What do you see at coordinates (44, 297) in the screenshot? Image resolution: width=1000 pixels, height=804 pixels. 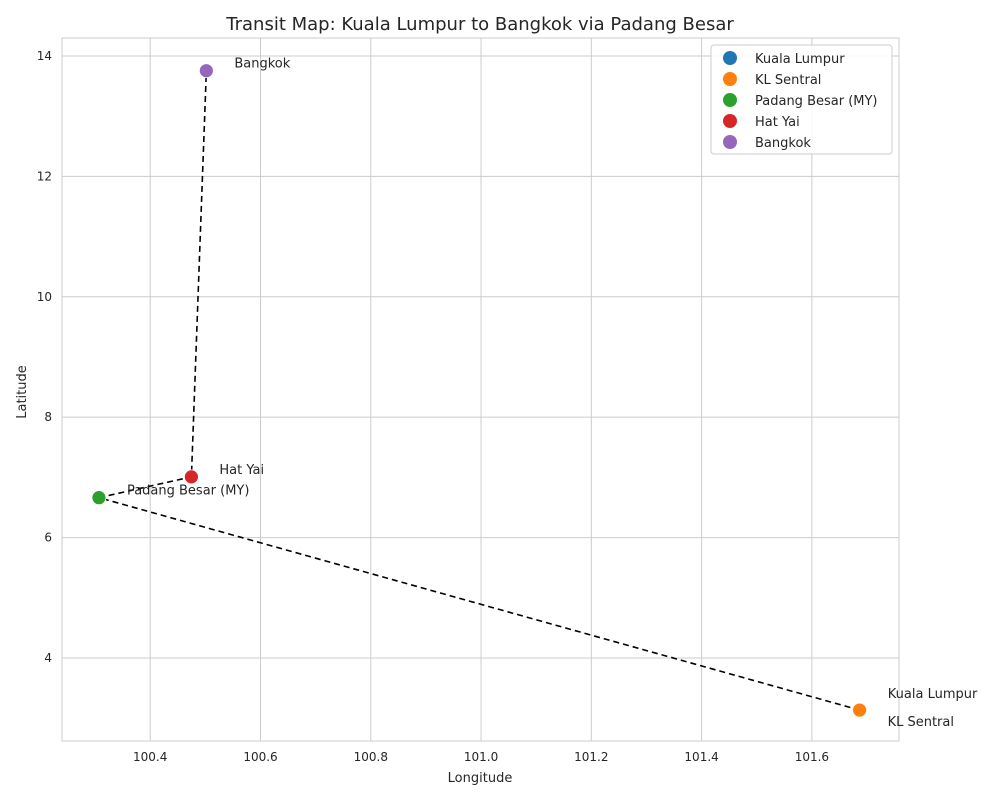 I see `y-tick-label: 10` at bounding box center [44, 297].